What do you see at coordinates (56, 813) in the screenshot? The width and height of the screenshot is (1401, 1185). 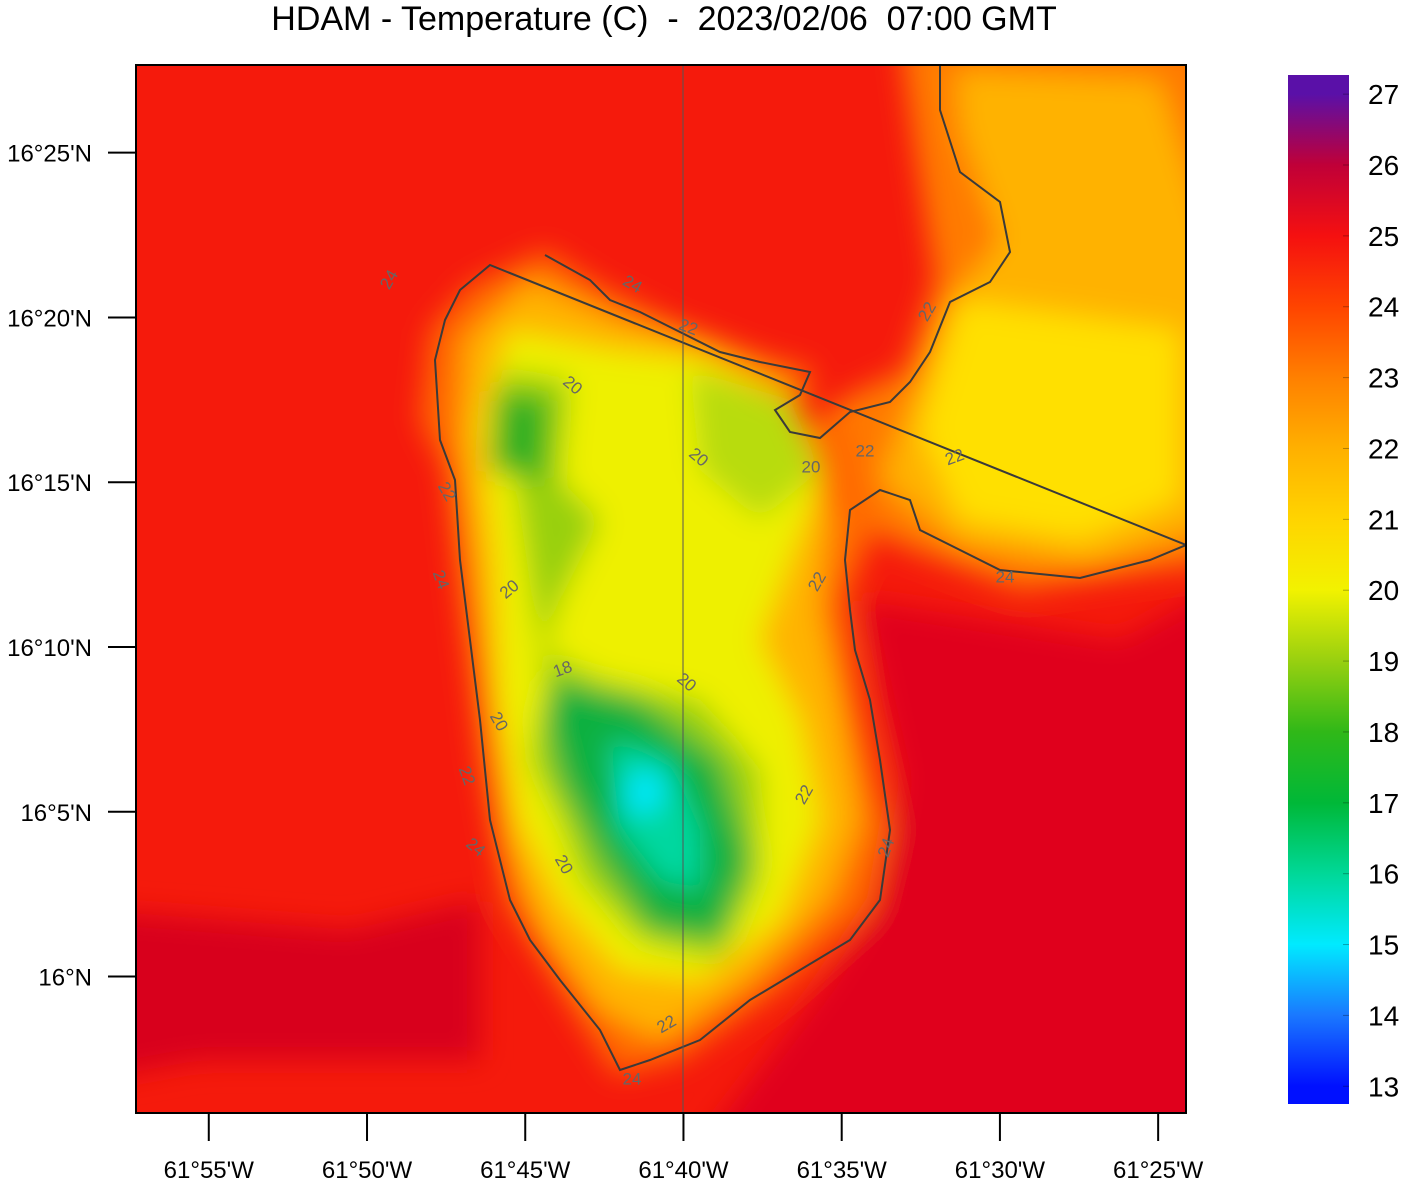 I see `y-tick-label: 16°5'N` at bounding box center [56, 813].